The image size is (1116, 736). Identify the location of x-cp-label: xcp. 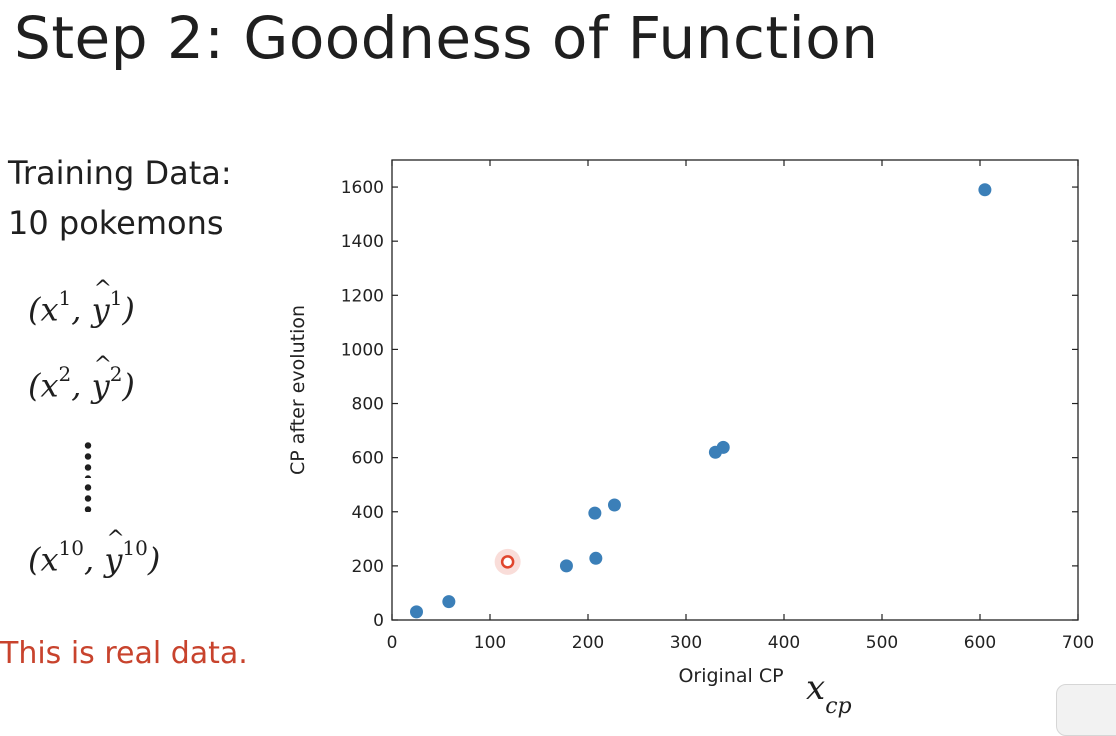
(829, 693).